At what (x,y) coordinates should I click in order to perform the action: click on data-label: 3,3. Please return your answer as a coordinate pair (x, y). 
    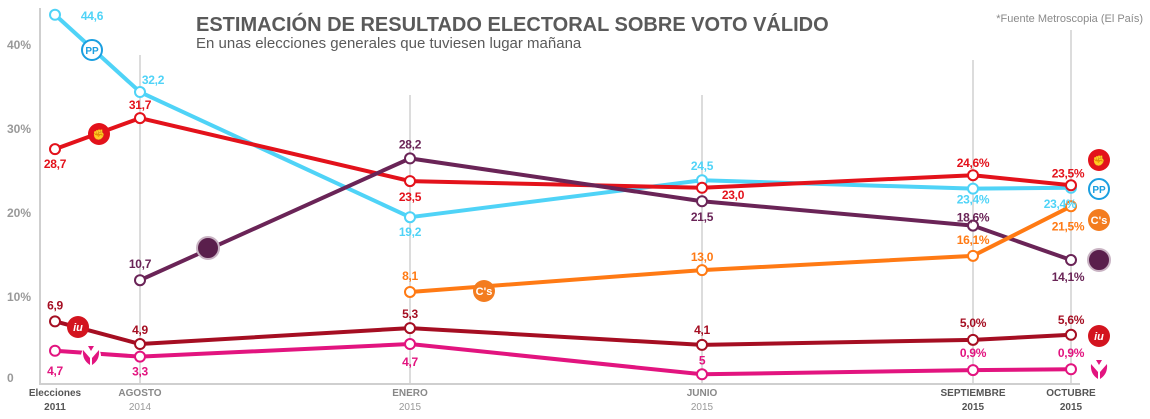
    Looking at the image, I should click on (140, 372).